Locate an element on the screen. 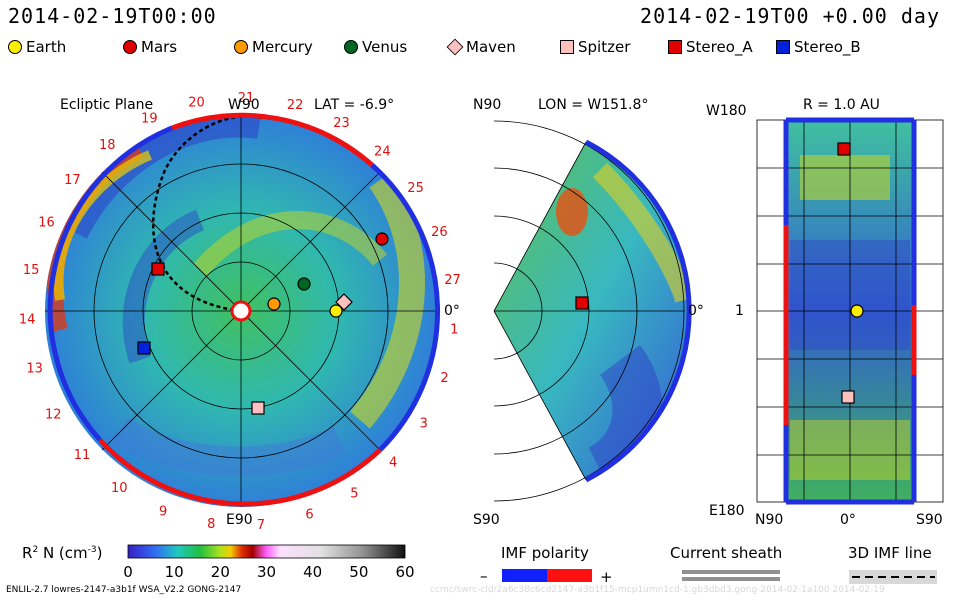 The width and height of the screenshot is (960, 600). sector-label: 11 is located at coordinates (82, 455).